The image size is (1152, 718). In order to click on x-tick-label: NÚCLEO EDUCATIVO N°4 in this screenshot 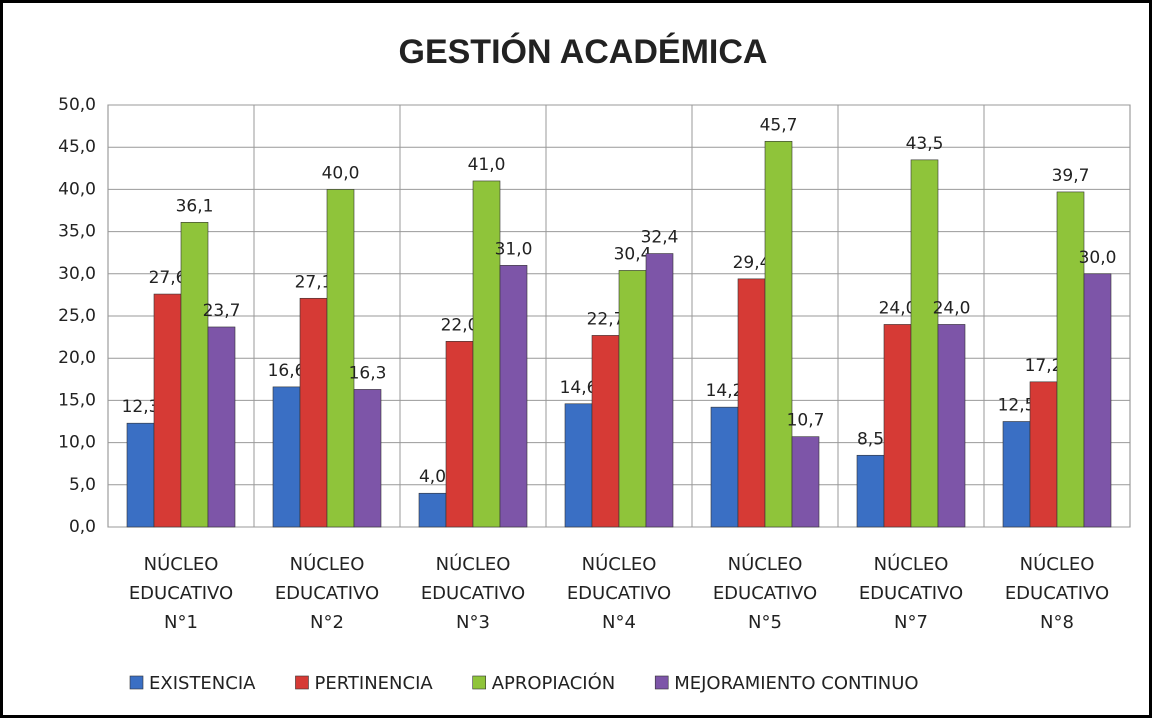, I will do `click(619, 593)`.